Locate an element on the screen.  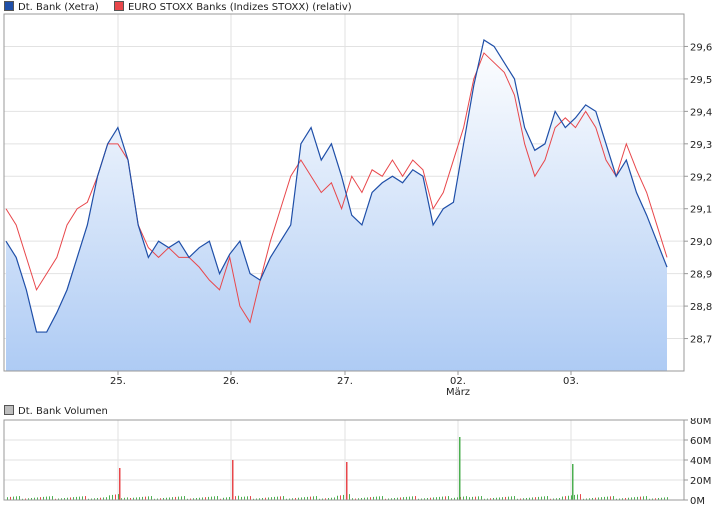
legend-swatch-volume is located at coordinates (9, 410).